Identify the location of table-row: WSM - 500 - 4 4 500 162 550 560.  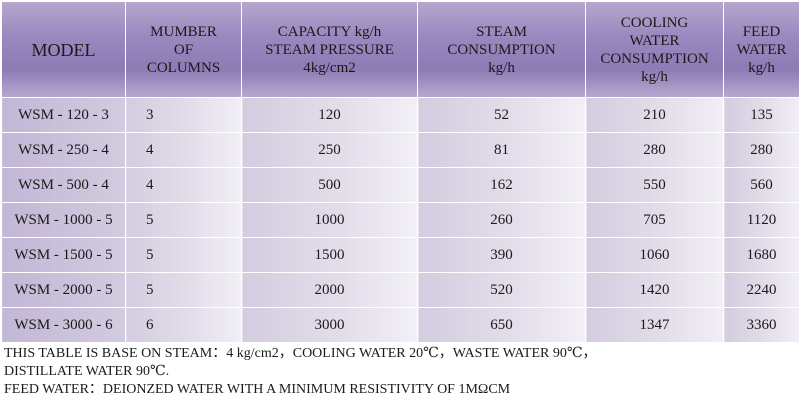
(400, 185).